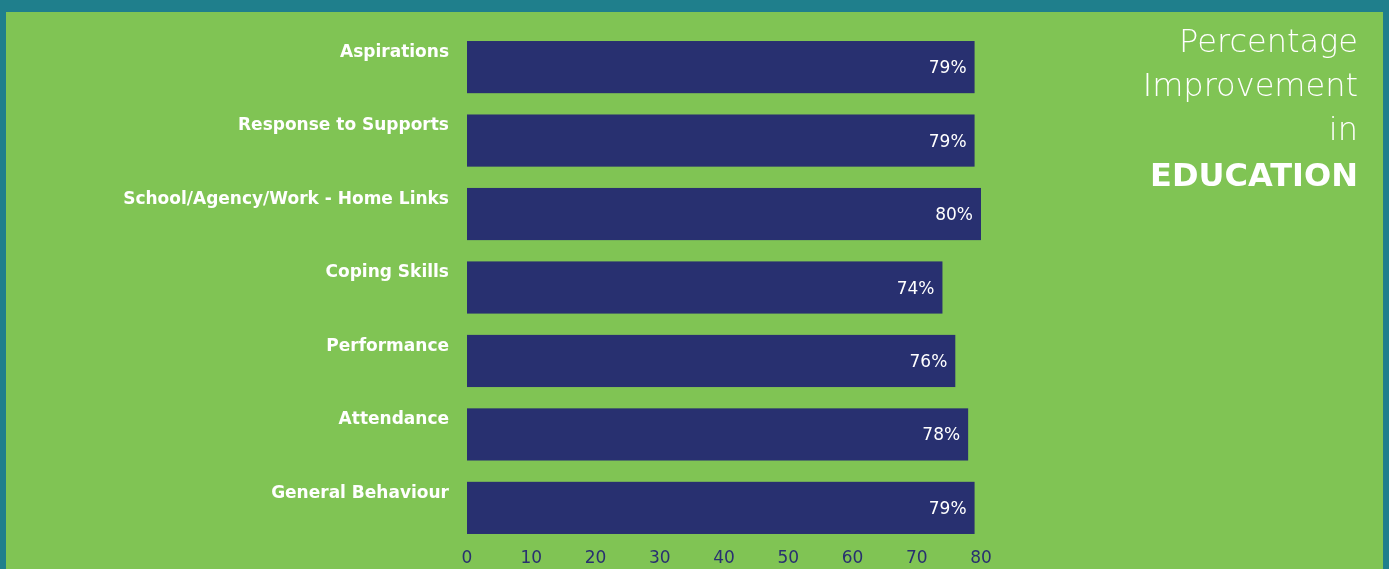 This screenshot has width=1389, height=569. Describe the element at coordinates (531, 557) in the screenshot. I see `x-tick-label: 10` at that location.